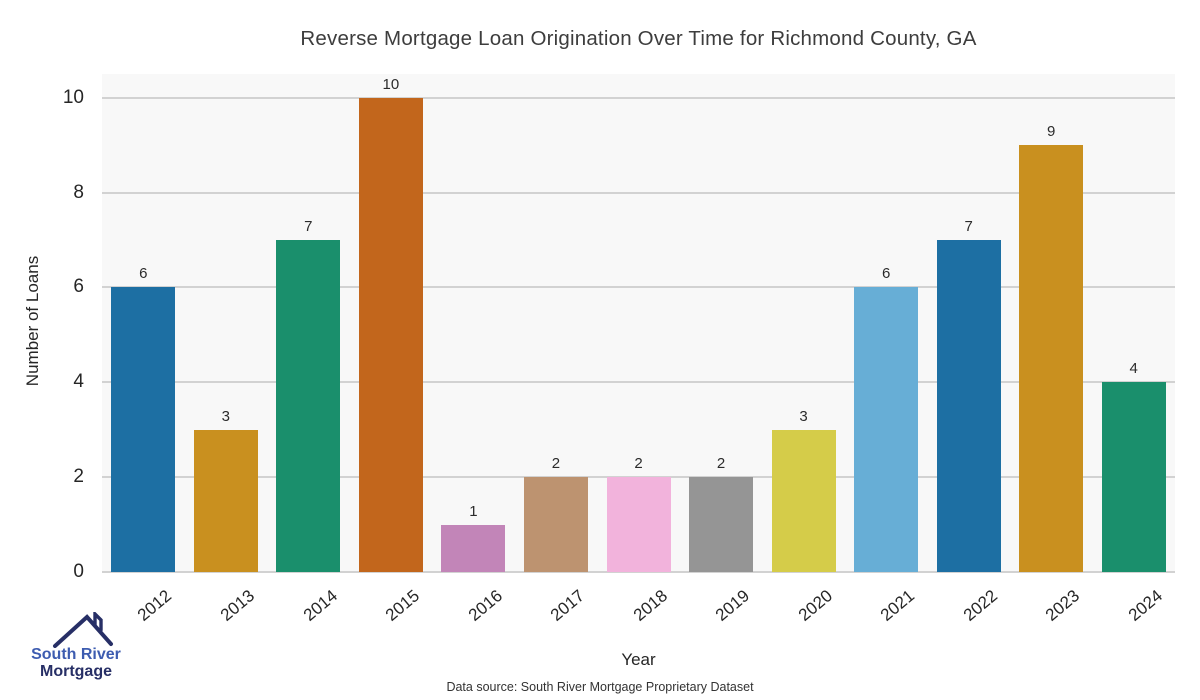 This screenshot has width=1200, height=700. Describe the element at coordinates (78, 287) in the screenshot. I see `y-tick-label: 6` at that location.